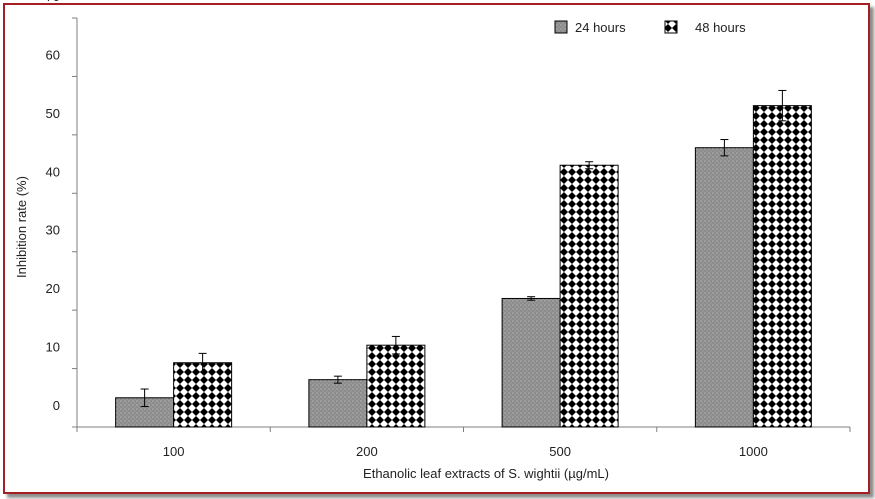 The image size is (875, 499). Describe the element at coordinates (56, 405) in the screenshot. I see `y-tick-label: 0` at that location.